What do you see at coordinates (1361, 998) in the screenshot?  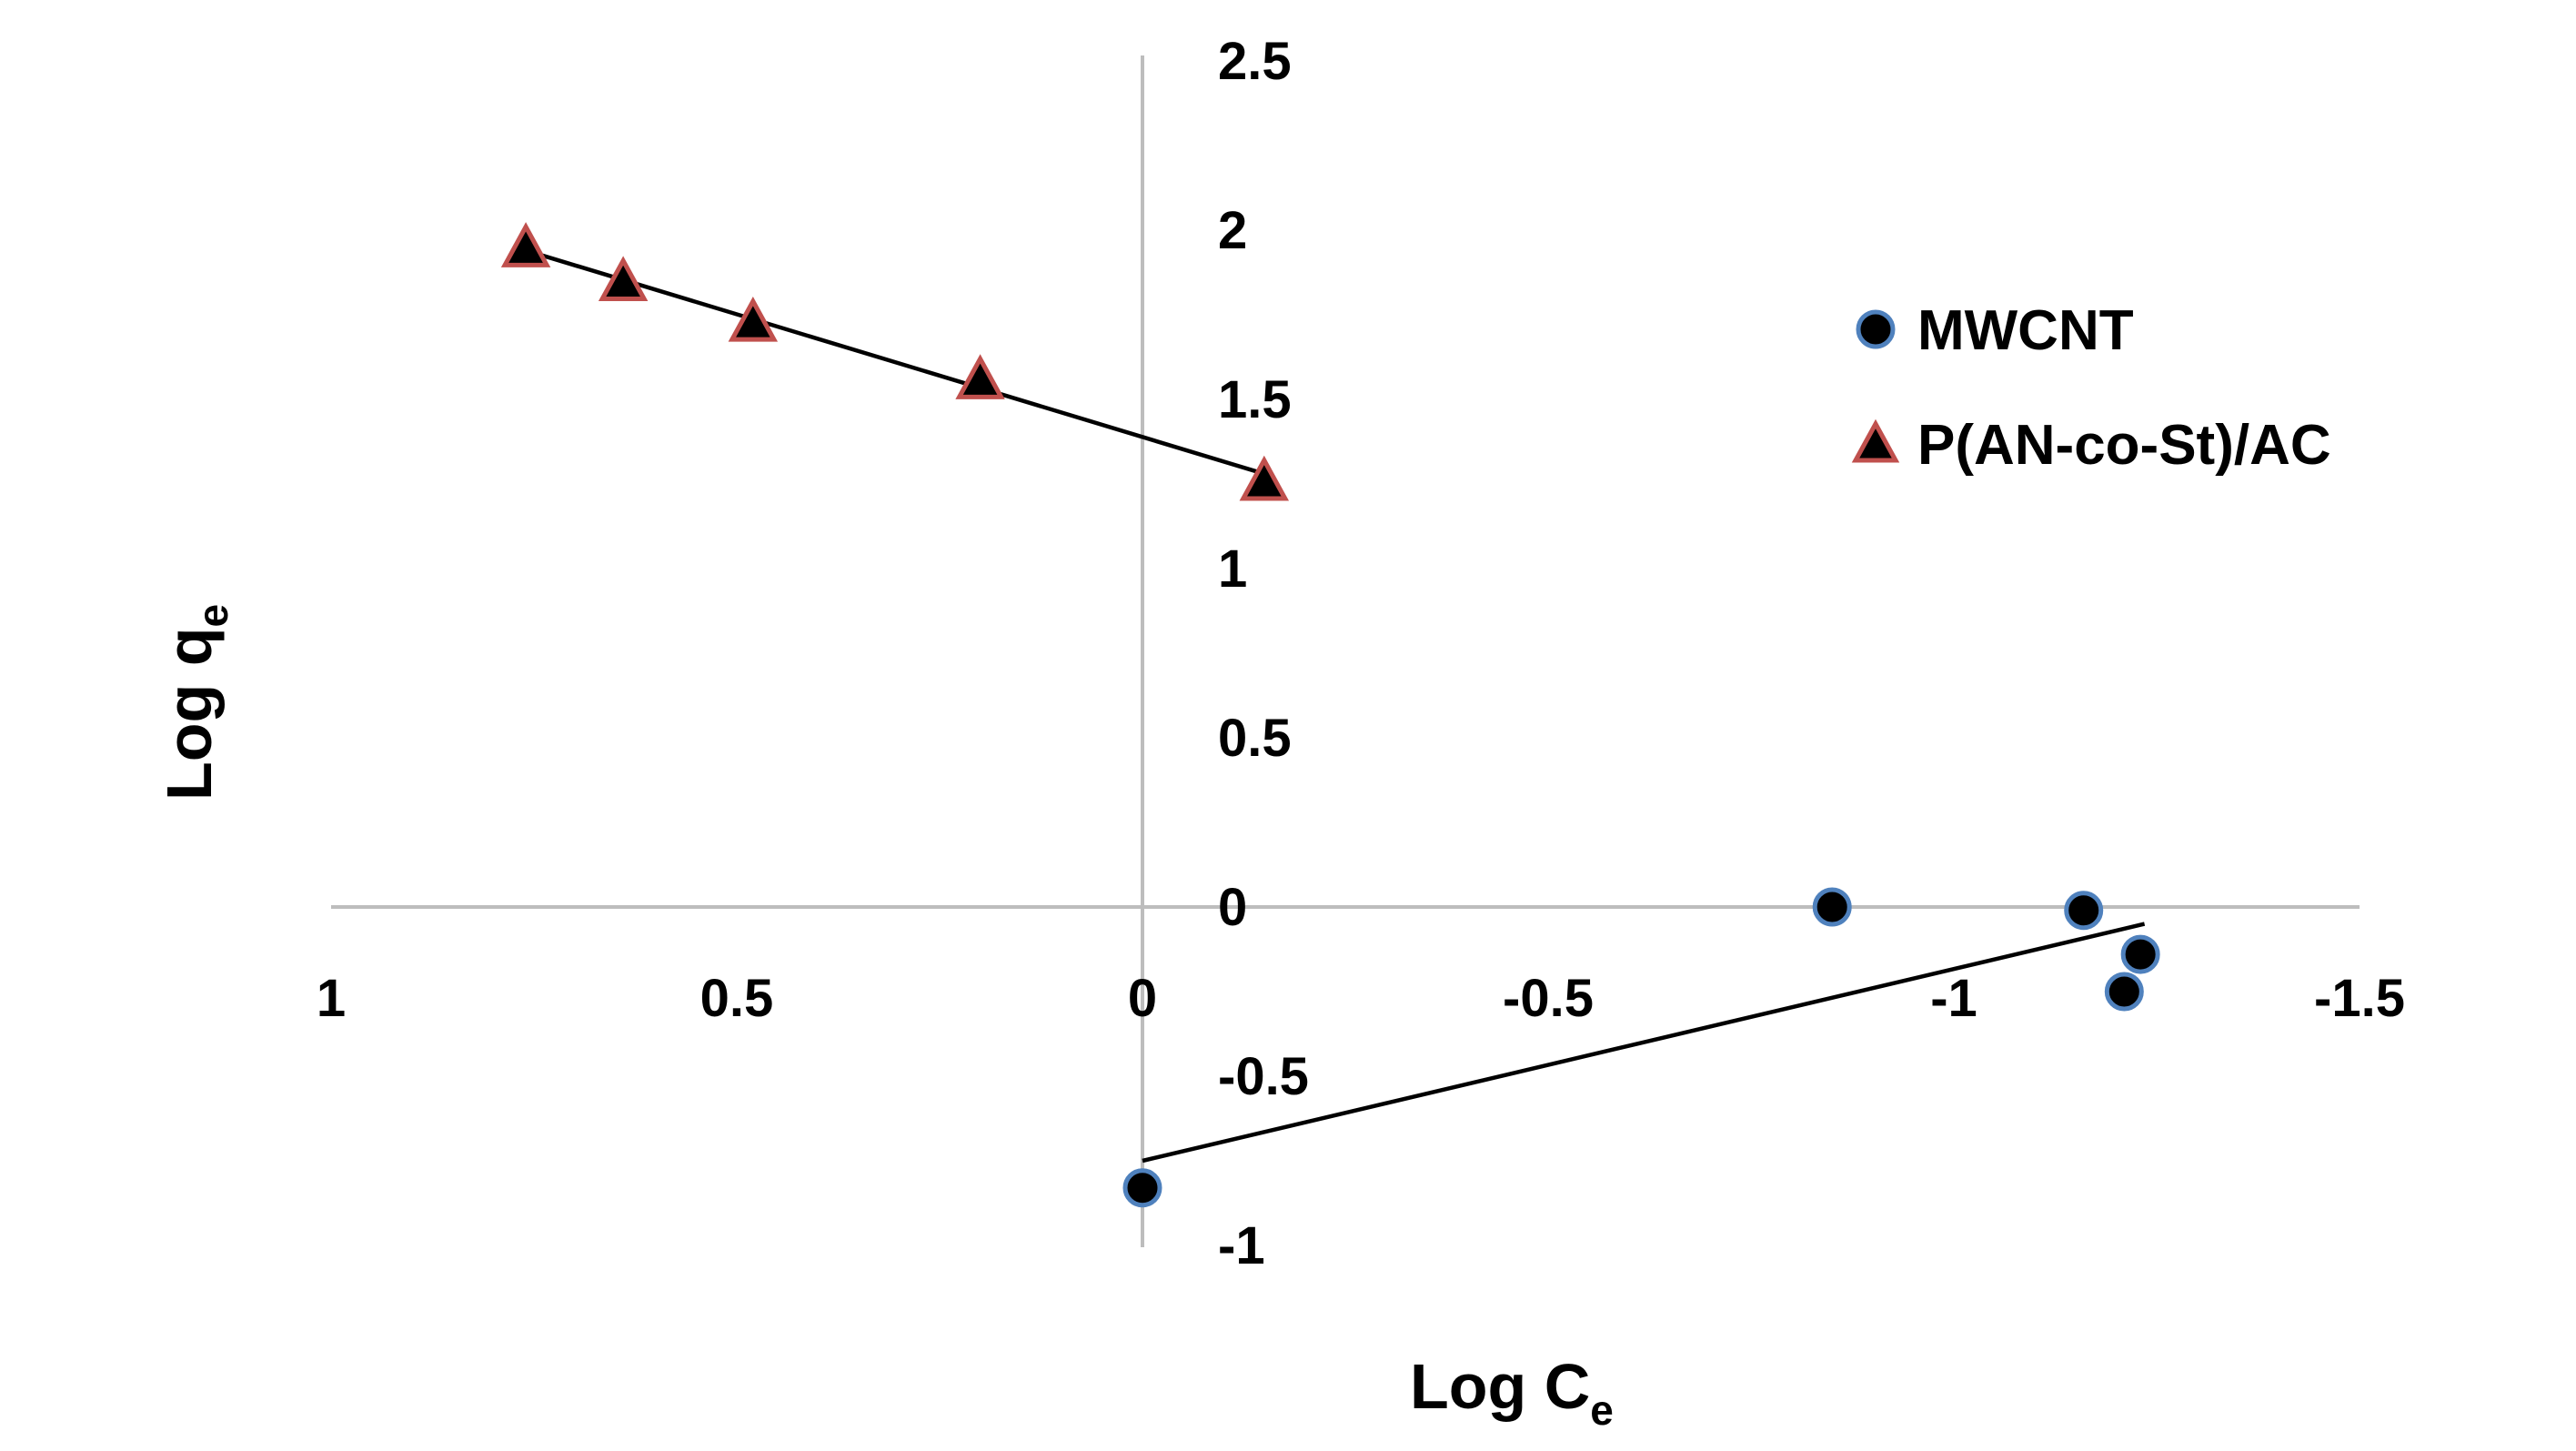 I see `x-tick-labels: 1 0.5 0 -0.5 -1 -1.5` at bounding box center [1361, 998].